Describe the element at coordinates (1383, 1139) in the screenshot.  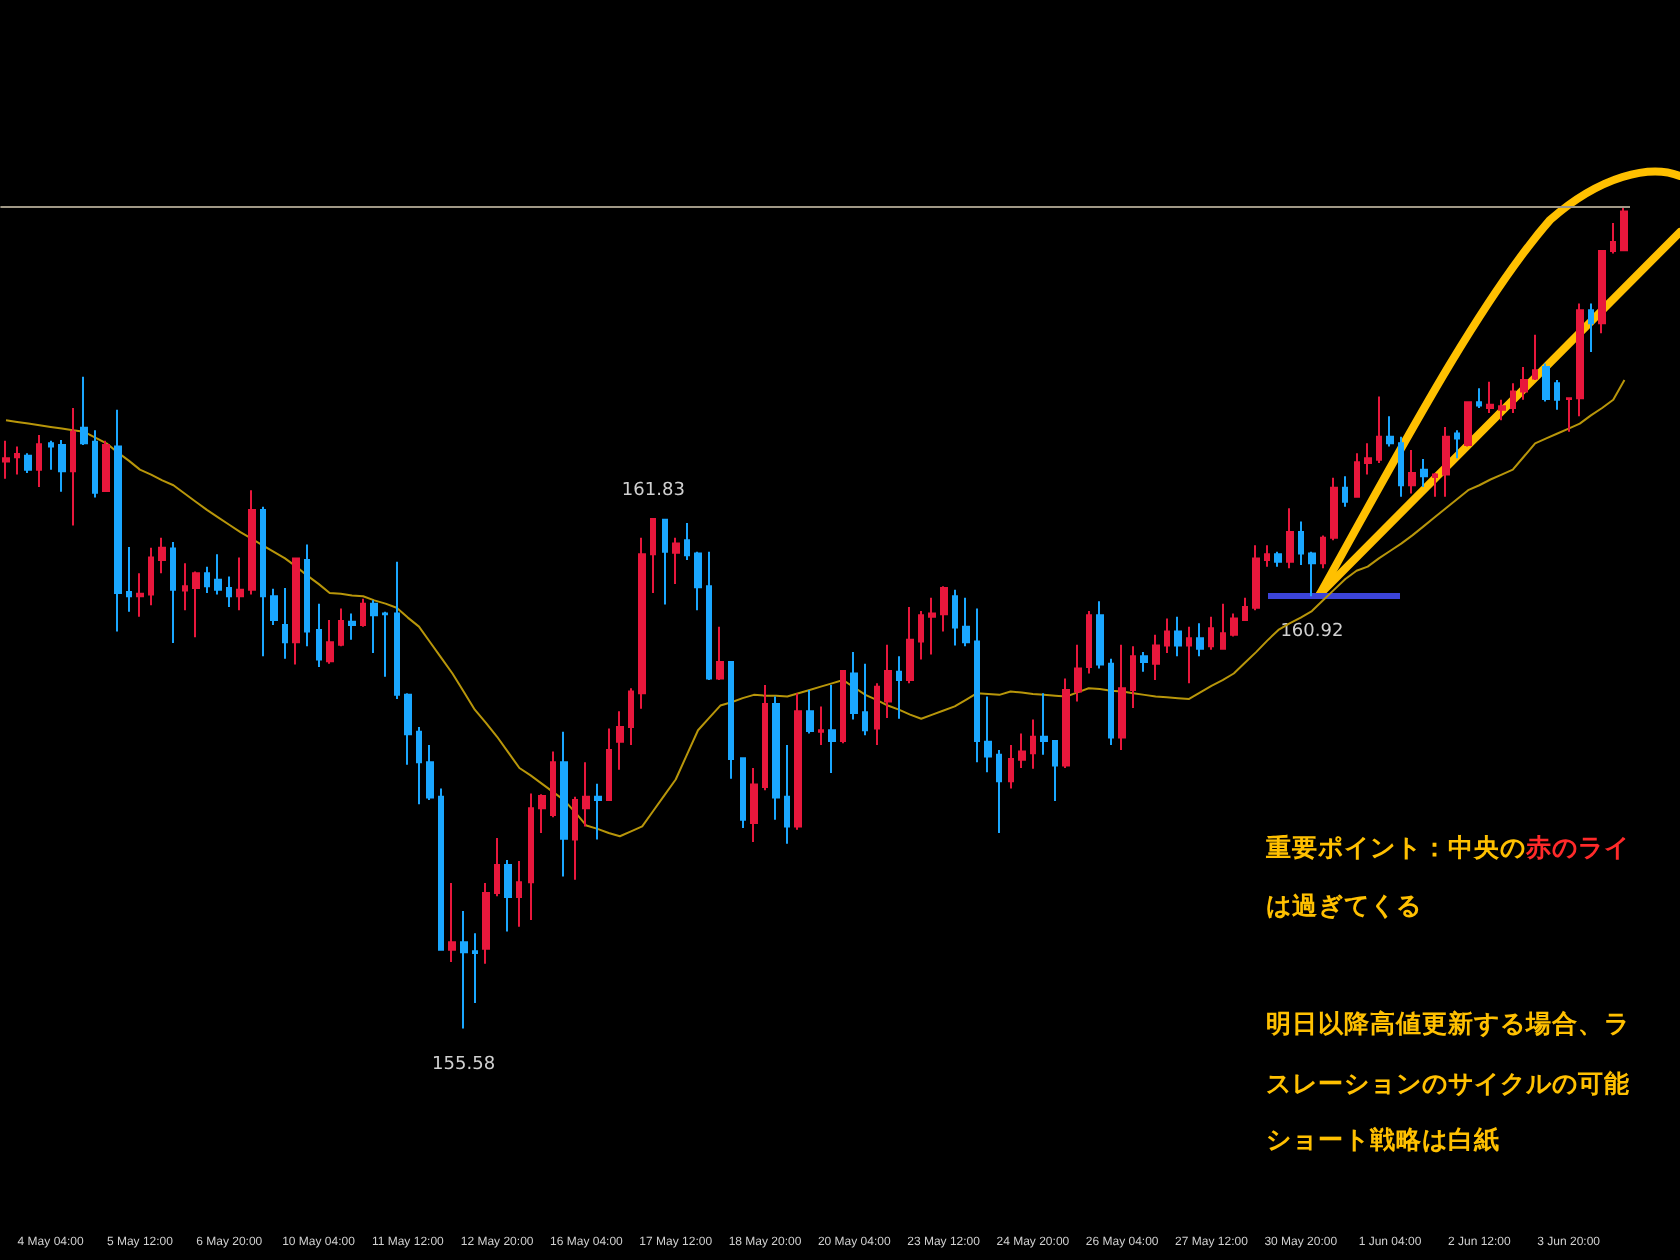
I see `text: ショート戦略は白紙` at that location.